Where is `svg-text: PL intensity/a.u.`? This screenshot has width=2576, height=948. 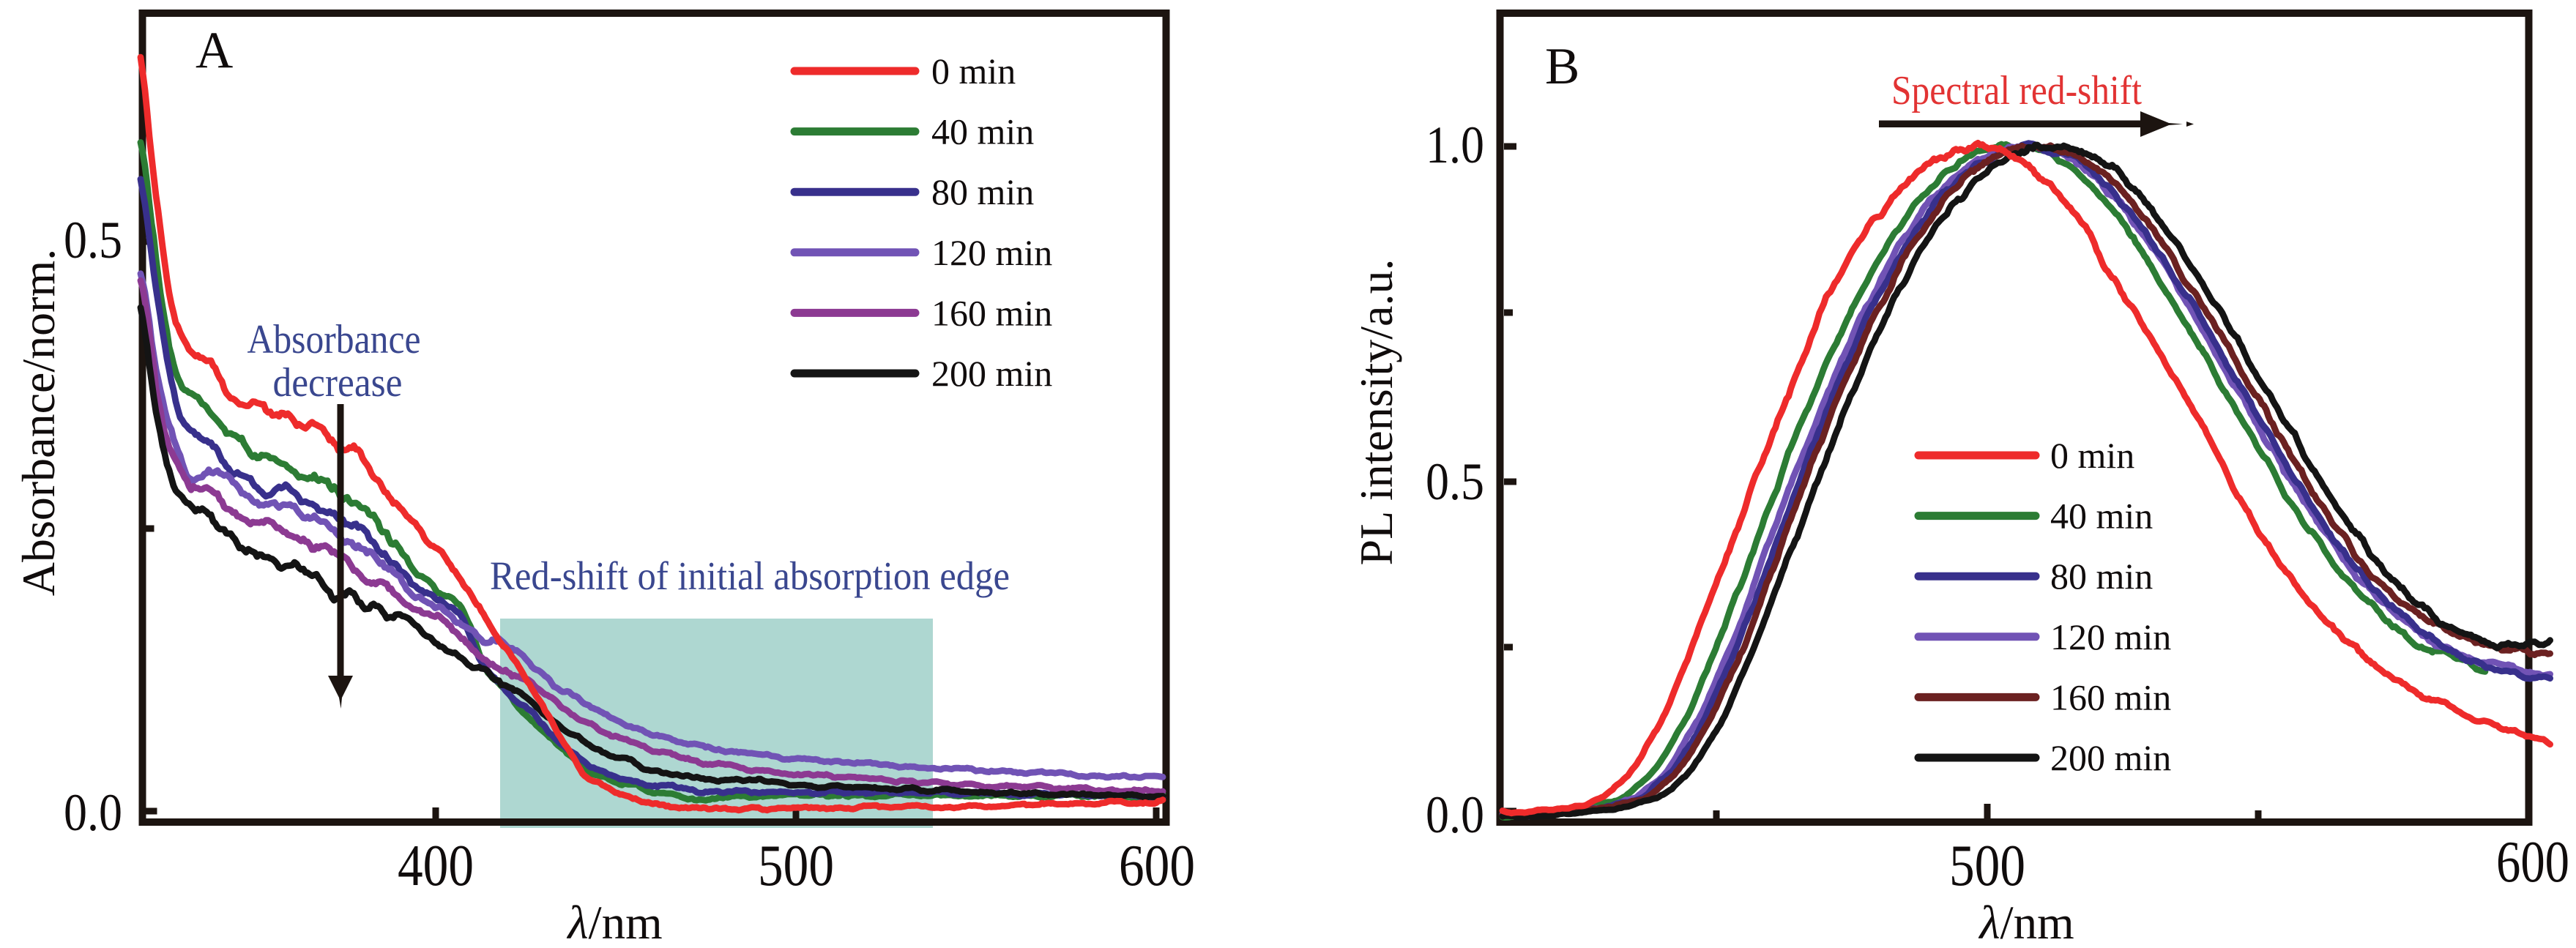 svg-text: PL intensity/a.u. is located at coordinates (1376, 413).